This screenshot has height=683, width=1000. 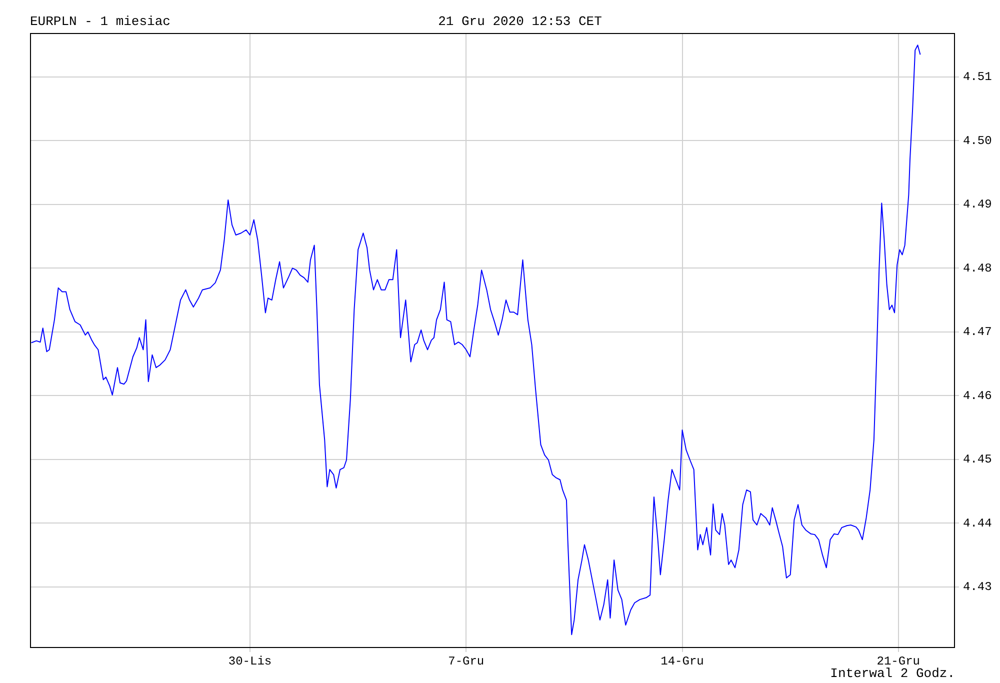 I want to click on y-tick-label: 4.48, so click(x=977, y=268).